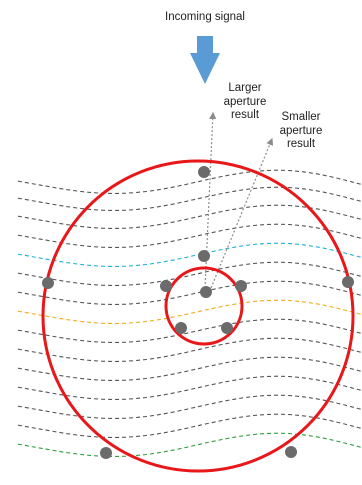 This screenshot has width=362, height=485. I want to click on result-pointers, so click(239, 200).